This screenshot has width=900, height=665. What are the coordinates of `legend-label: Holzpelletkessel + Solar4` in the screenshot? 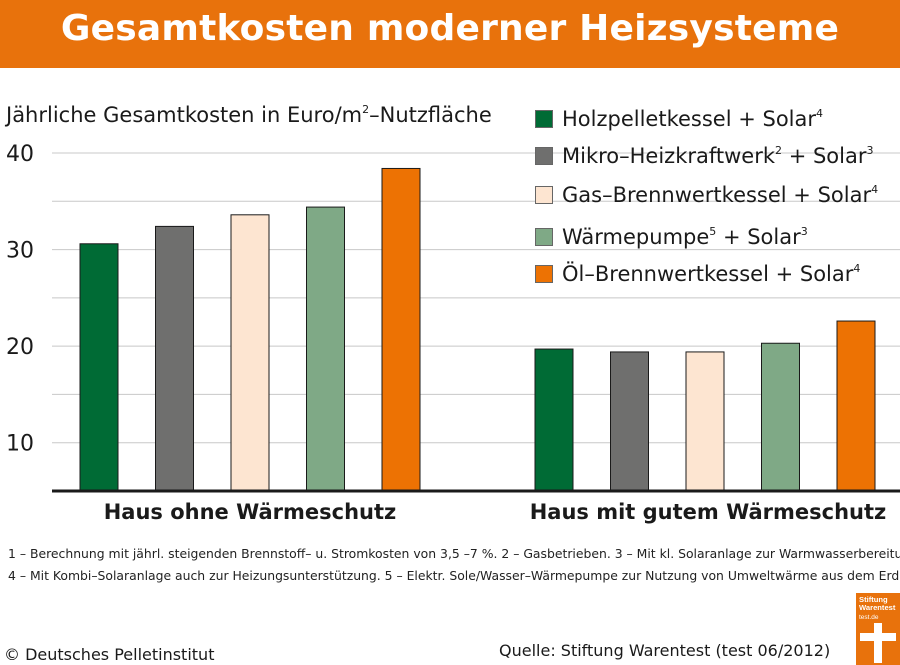 It's located at (692, 119).